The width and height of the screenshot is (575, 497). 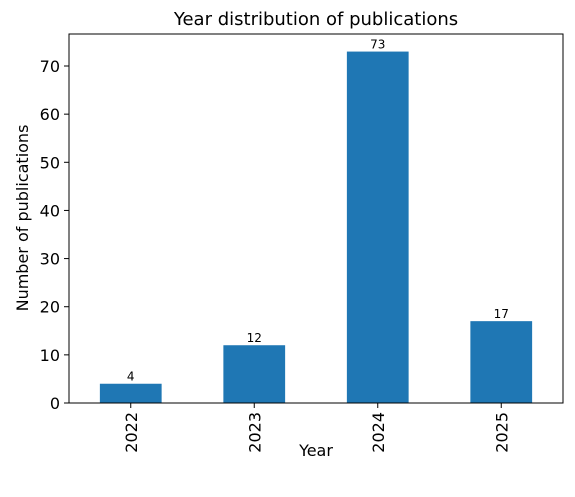 I want to click on x-tick-label-2024: 2024, so click(x=378, y=432).